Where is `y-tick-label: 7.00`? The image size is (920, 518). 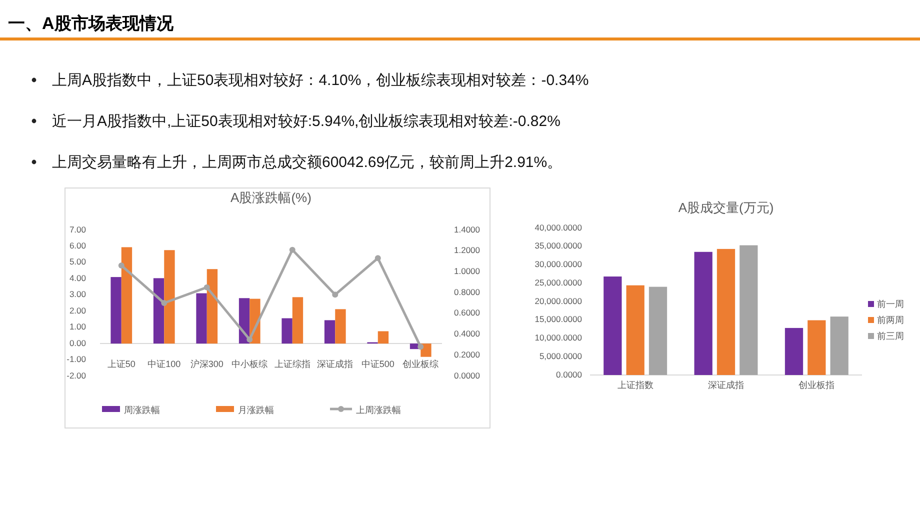 y-tick-label: 7.00 is located at coordinates (77, 229).